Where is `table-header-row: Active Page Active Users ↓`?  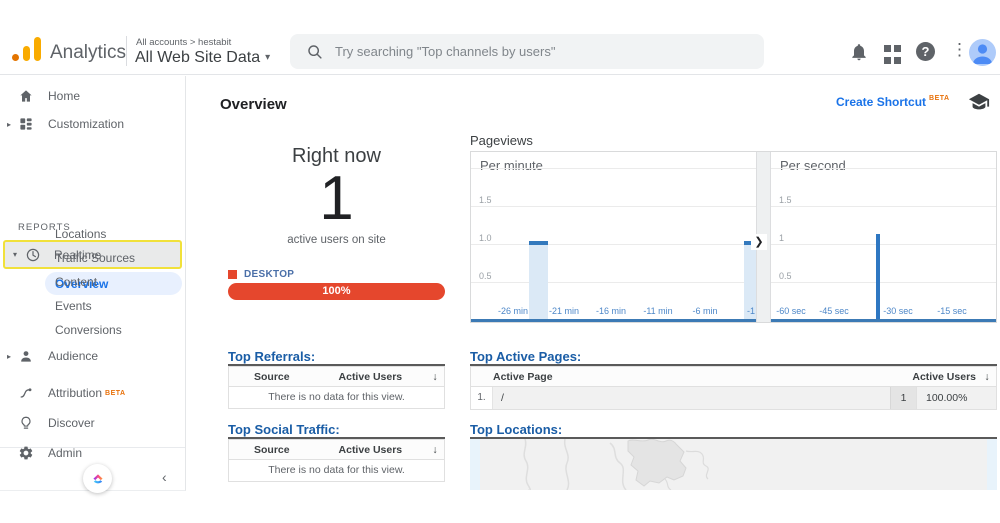 table-header-row: Active Page Active Users ↓ is located at coordinates (733, 377).